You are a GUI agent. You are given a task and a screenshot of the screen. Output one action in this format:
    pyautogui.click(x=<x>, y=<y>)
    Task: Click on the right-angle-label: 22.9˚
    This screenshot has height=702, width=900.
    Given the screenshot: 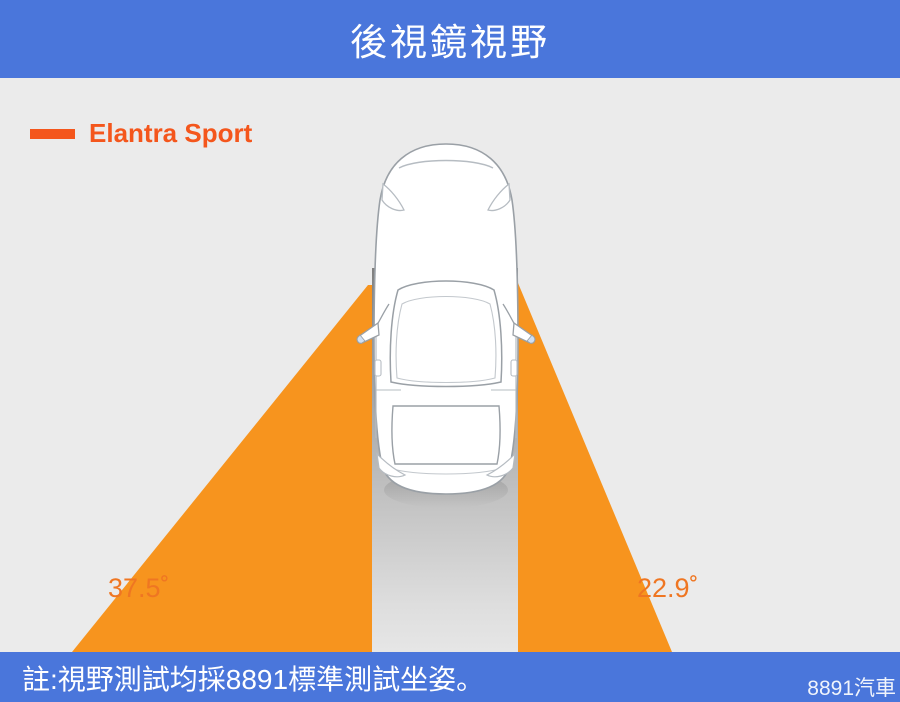 What is the action you would take?
    pyautogui.click(x=668, y=588)
    